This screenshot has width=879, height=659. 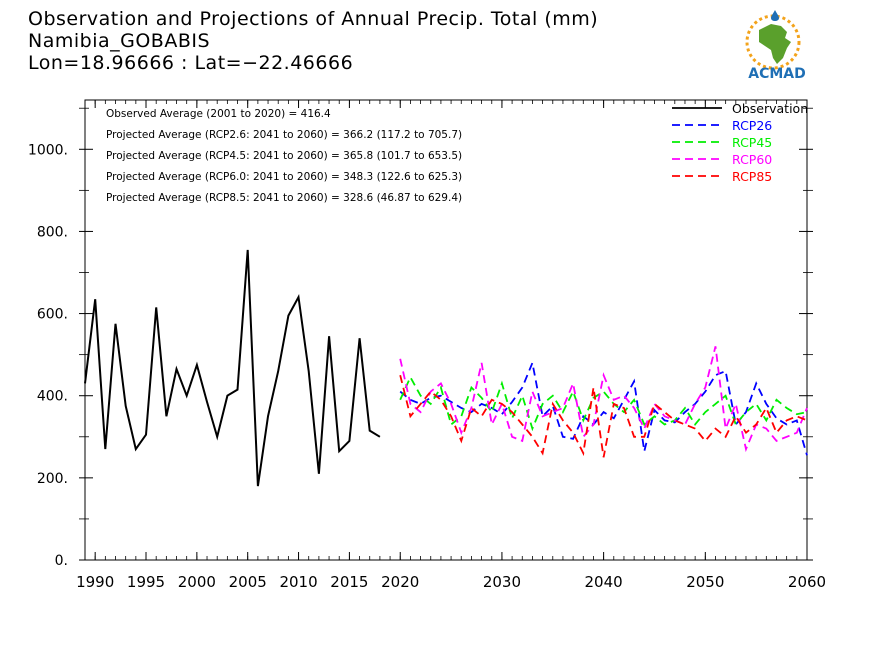 What do you see at coordinates (777, 74) in the screenshot?
I see `logo-text: ACMAD` at bounding box center [777, 74].